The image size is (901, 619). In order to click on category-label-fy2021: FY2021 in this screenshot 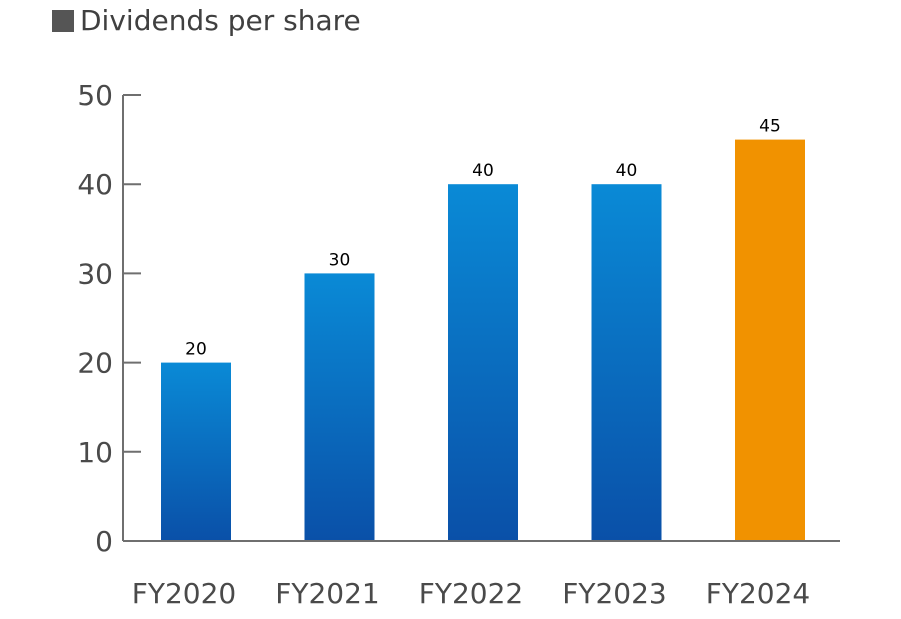, I will do `click(327, 593)`.